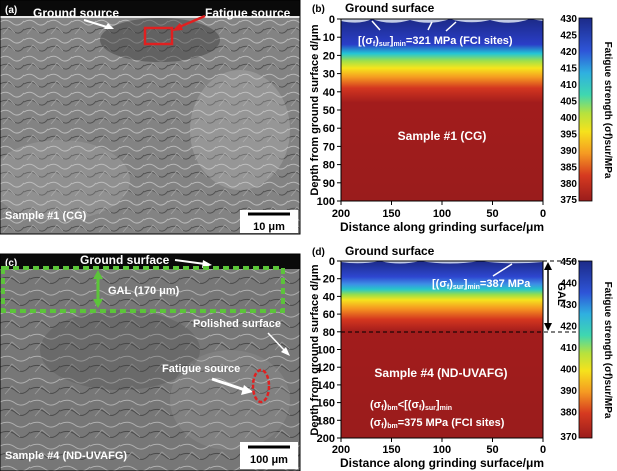 The image size is (617, 471). I want to click on ground-source-label: Ground source, so click(76, 13).